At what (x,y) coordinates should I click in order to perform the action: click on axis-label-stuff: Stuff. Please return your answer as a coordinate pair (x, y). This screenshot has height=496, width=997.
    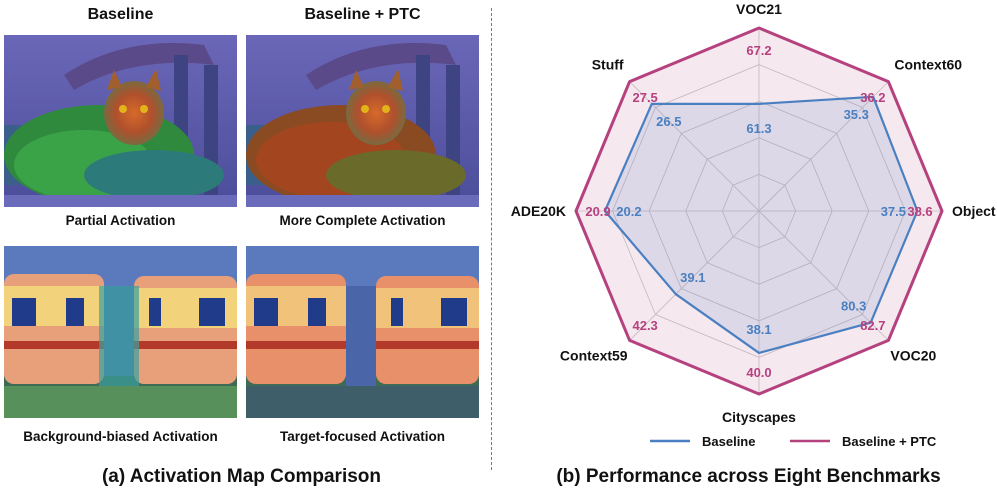
    Looking at the image, I should click on (608, 65).